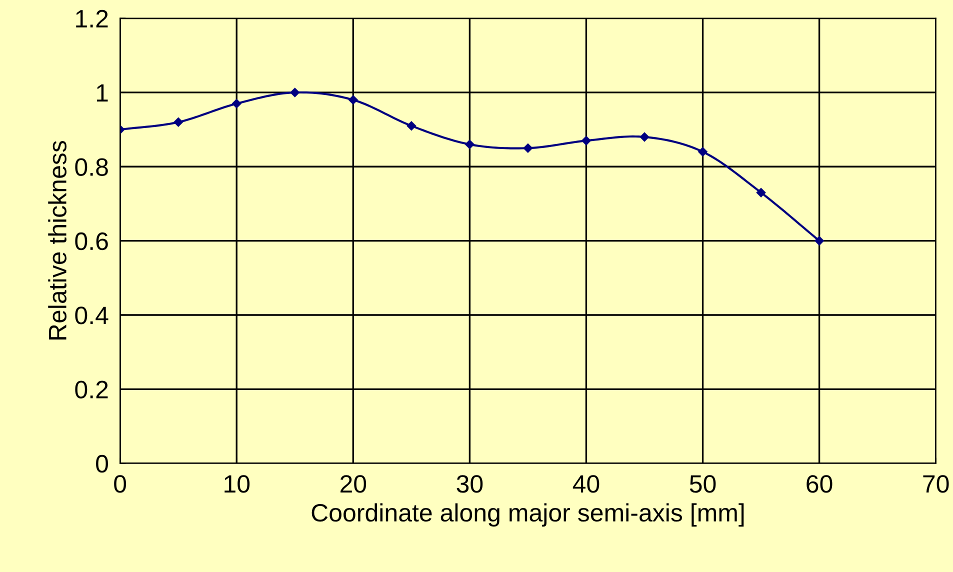  I want to click on y-tick-label: 0.4, so click(91, 315).